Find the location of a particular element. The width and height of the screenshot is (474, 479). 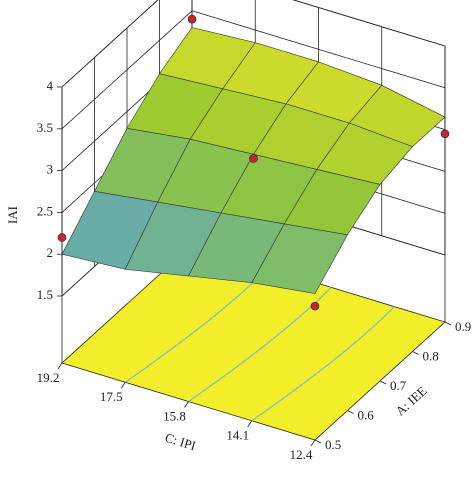

y-tick-label: 0.6 is located at coordinates (366, 414).